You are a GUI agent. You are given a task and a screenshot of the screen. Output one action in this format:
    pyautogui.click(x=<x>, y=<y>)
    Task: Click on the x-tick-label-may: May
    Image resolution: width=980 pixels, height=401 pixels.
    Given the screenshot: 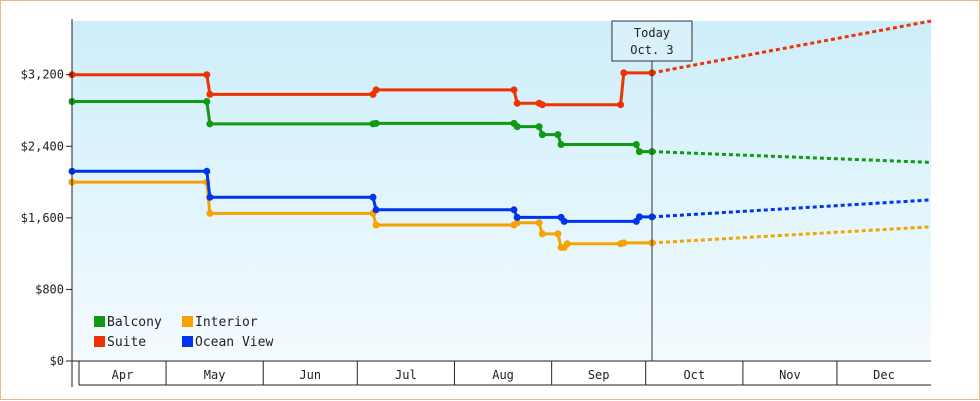 What is the action you would take?
    pyautogui.click(x=215, y=375)
    